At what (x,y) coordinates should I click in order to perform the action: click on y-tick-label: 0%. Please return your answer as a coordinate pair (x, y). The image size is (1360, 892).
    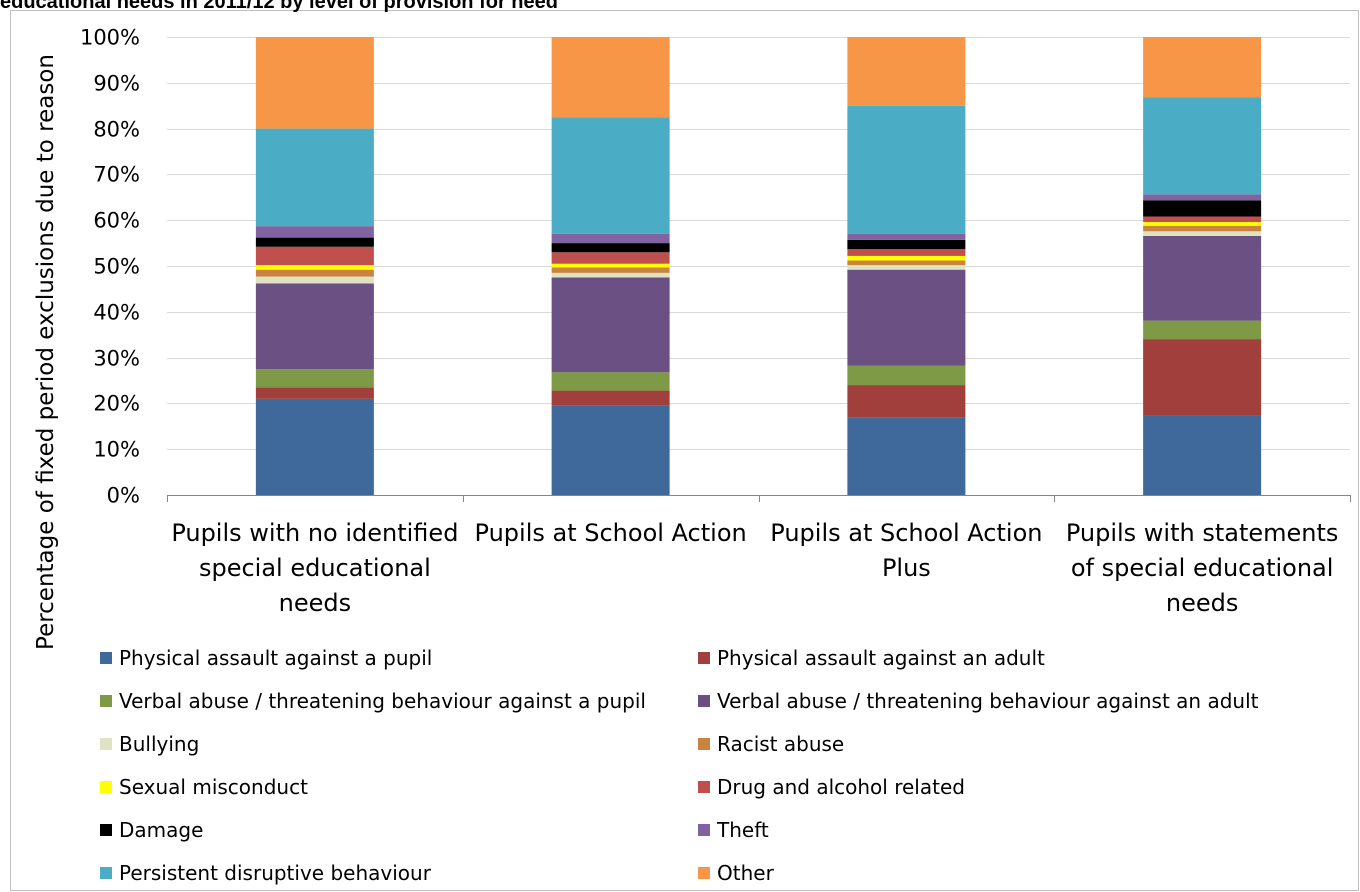
    Looking at the image, I should click on (123, 496).